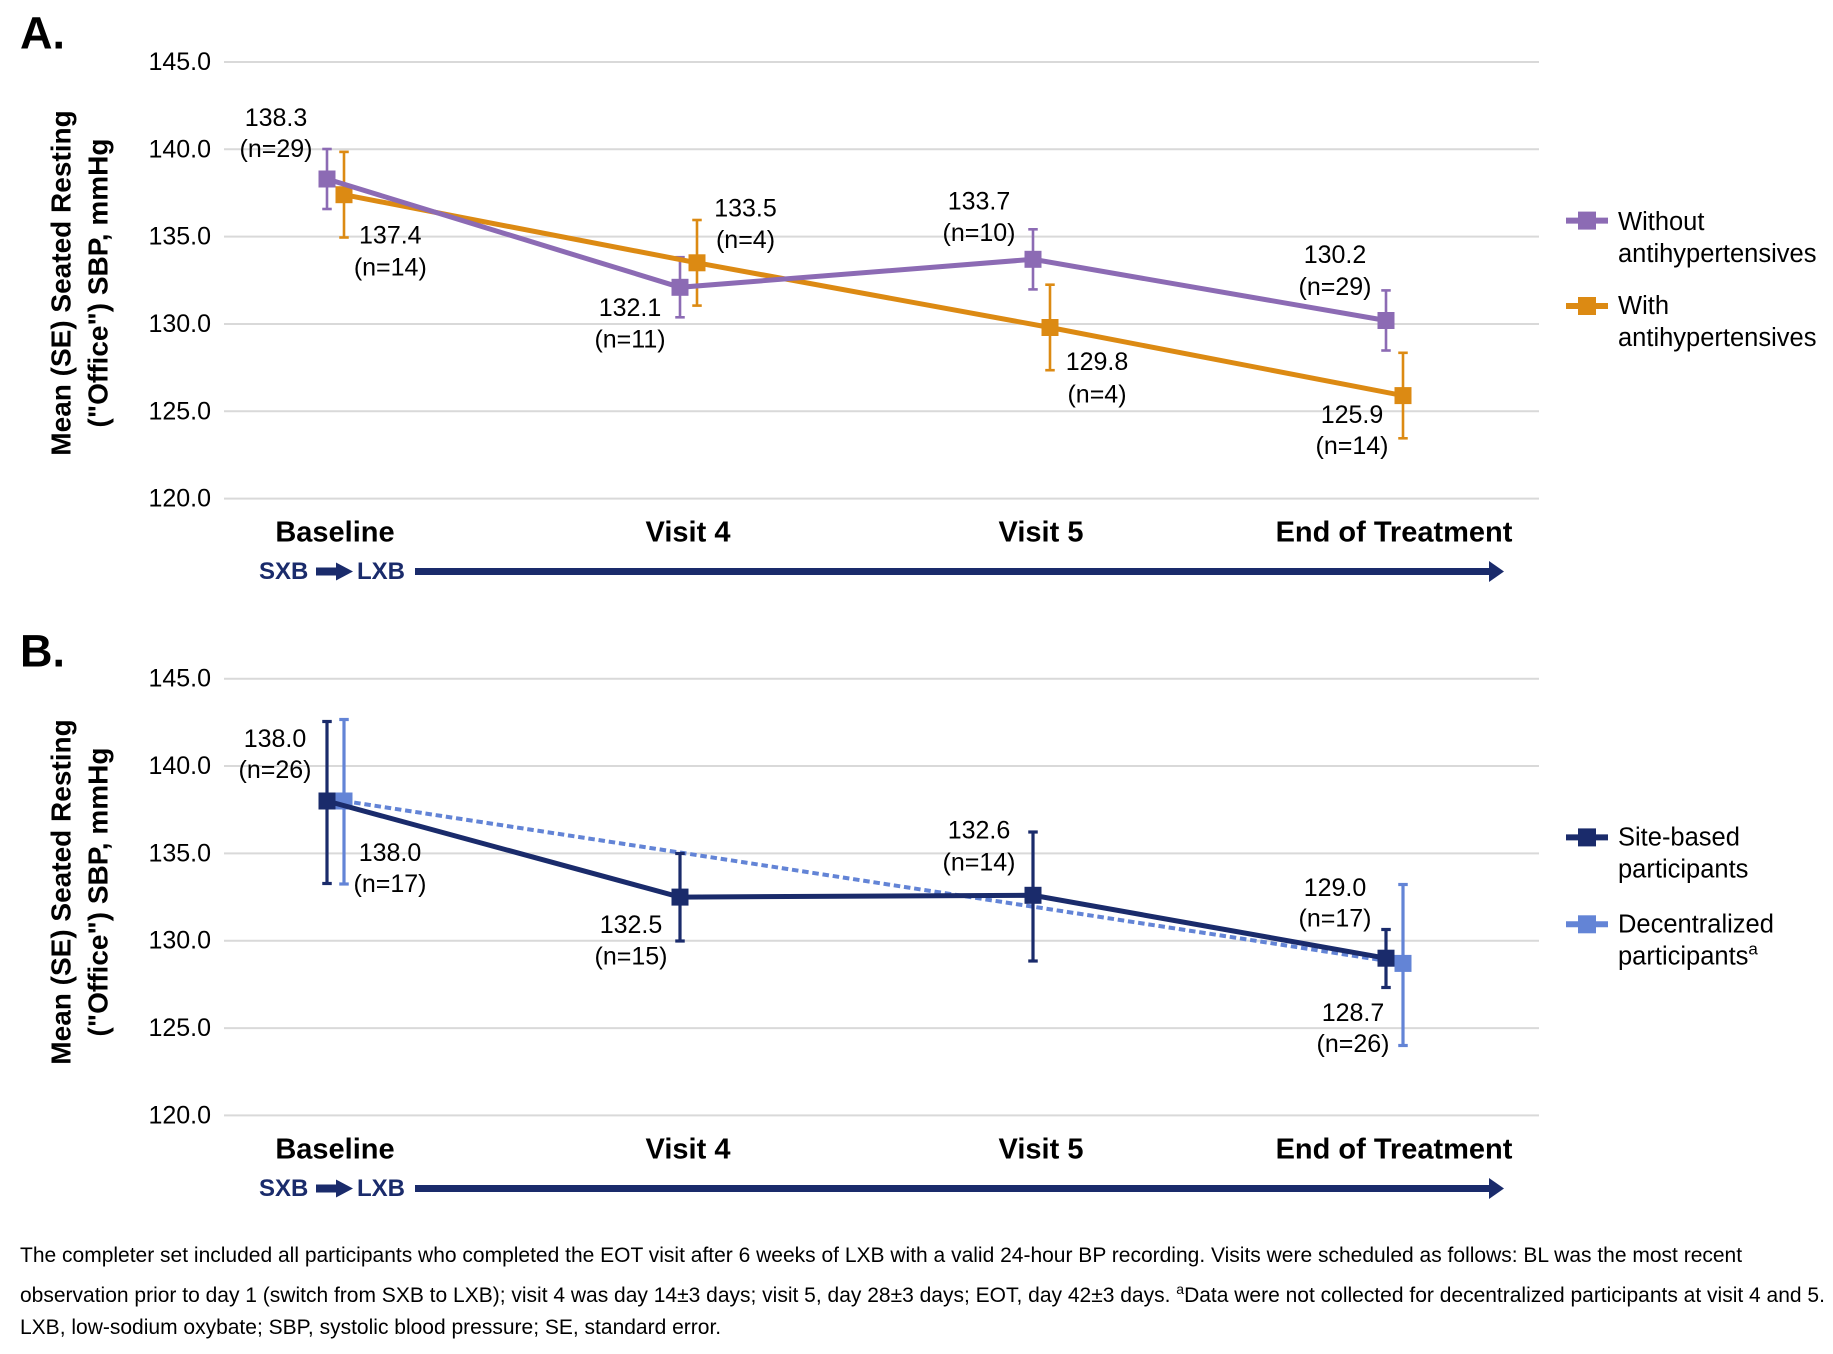 This screenshot has width=1833, height=1354. I want to click on svg-text: 132.6, so click(979, 831).